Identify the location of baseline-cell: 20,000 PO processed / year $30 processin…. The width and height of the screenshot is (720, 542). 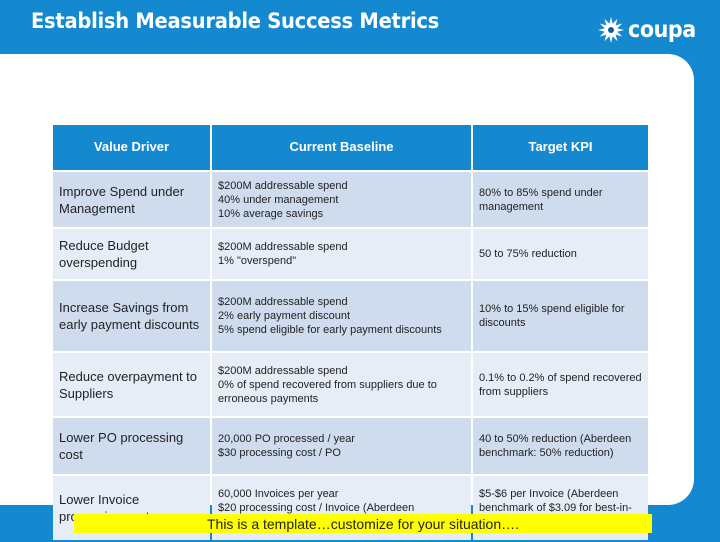
(341, 446).